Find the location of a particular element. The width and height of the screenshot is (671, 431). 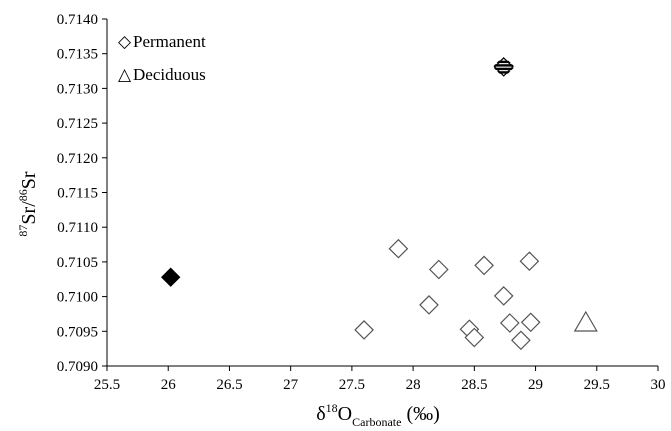

x-tick-label: 30 is located at coordinates (658, 385).